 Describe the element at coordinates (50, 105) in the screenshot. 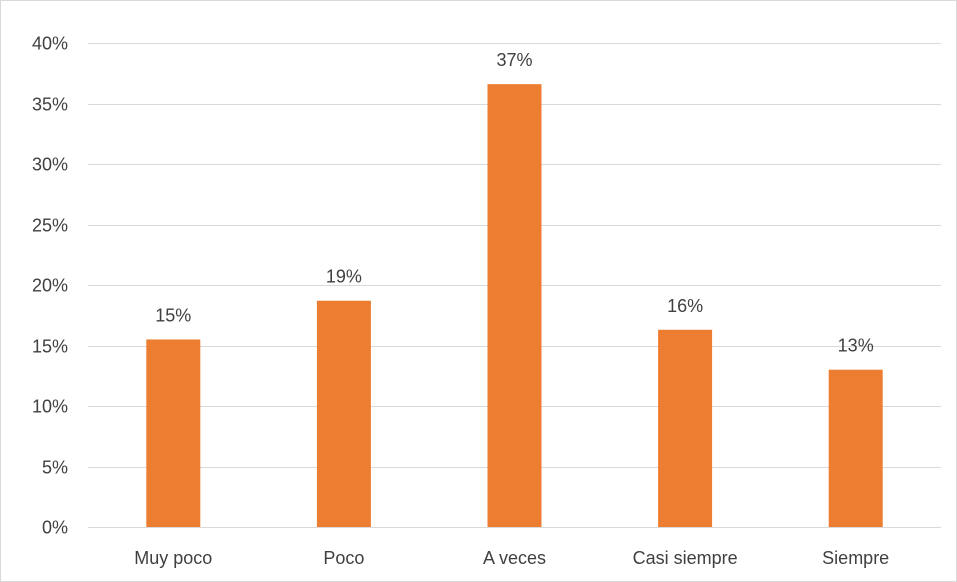

I see `y-tick-label: 35%` at that location.